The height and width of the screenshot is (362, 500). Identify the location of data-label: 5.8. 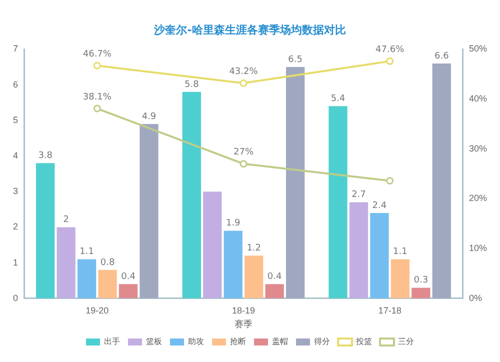
(192, 85).